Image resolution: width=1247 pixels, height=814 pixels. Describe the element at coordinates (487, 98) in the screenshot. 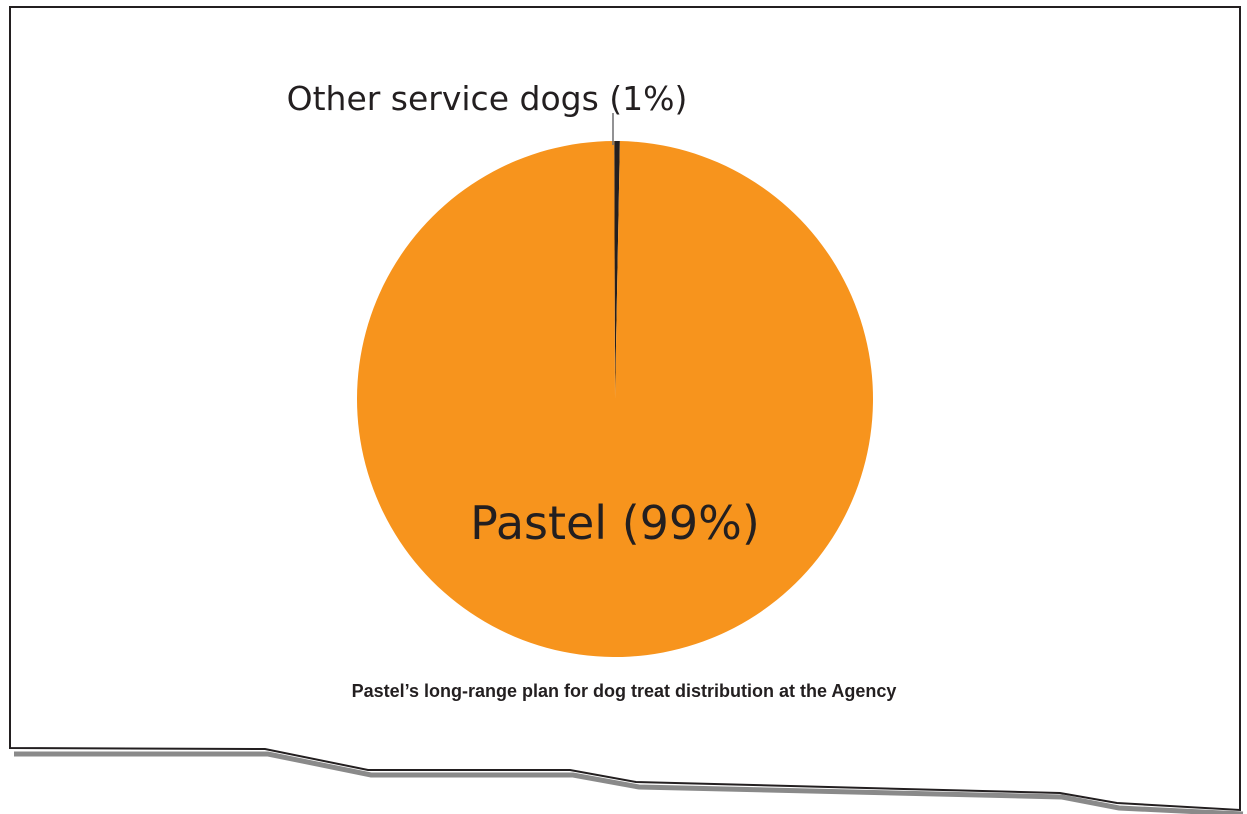

I see `slice-label-other: Other service dogs (1%)` at that location.